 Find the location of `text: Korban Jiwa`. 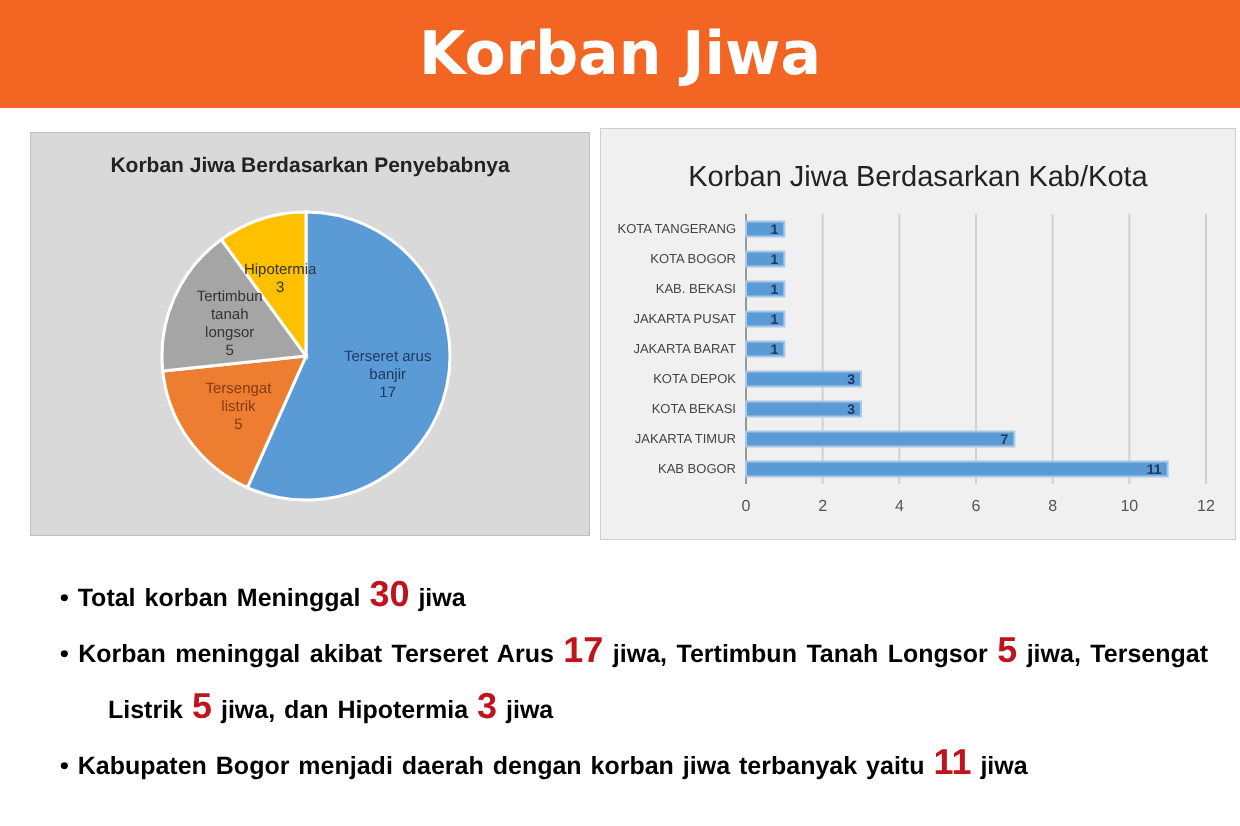

text: Korban Jiwa is located at coordinates (620, 54).